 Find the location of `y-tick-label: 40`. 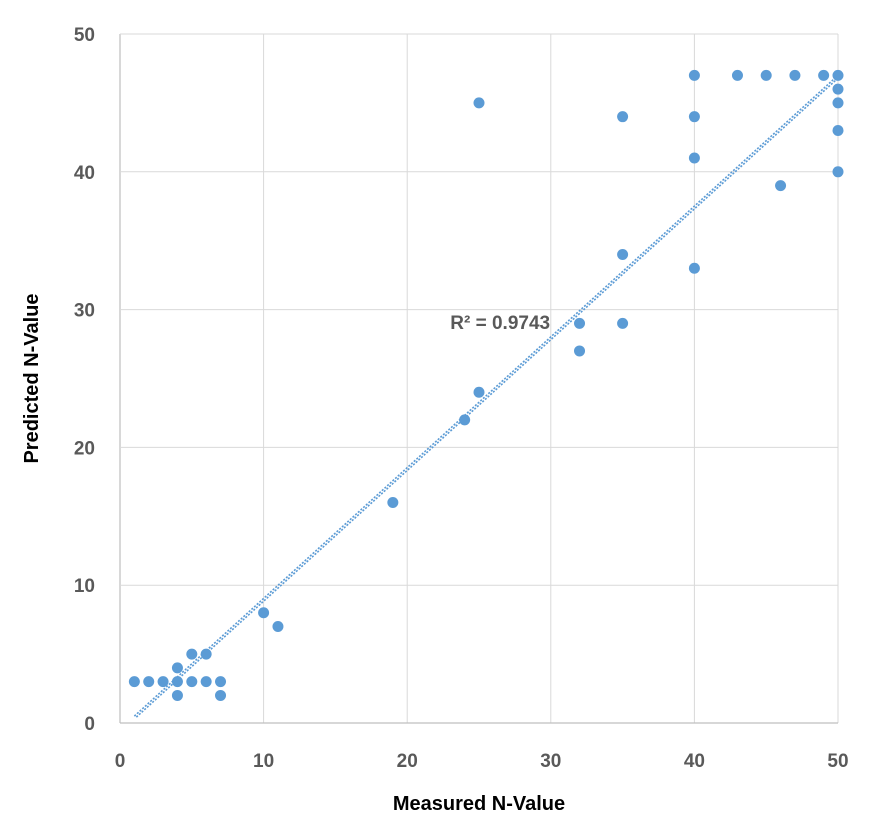

y-tick-label: 40 is located at coordinates (84, 173).